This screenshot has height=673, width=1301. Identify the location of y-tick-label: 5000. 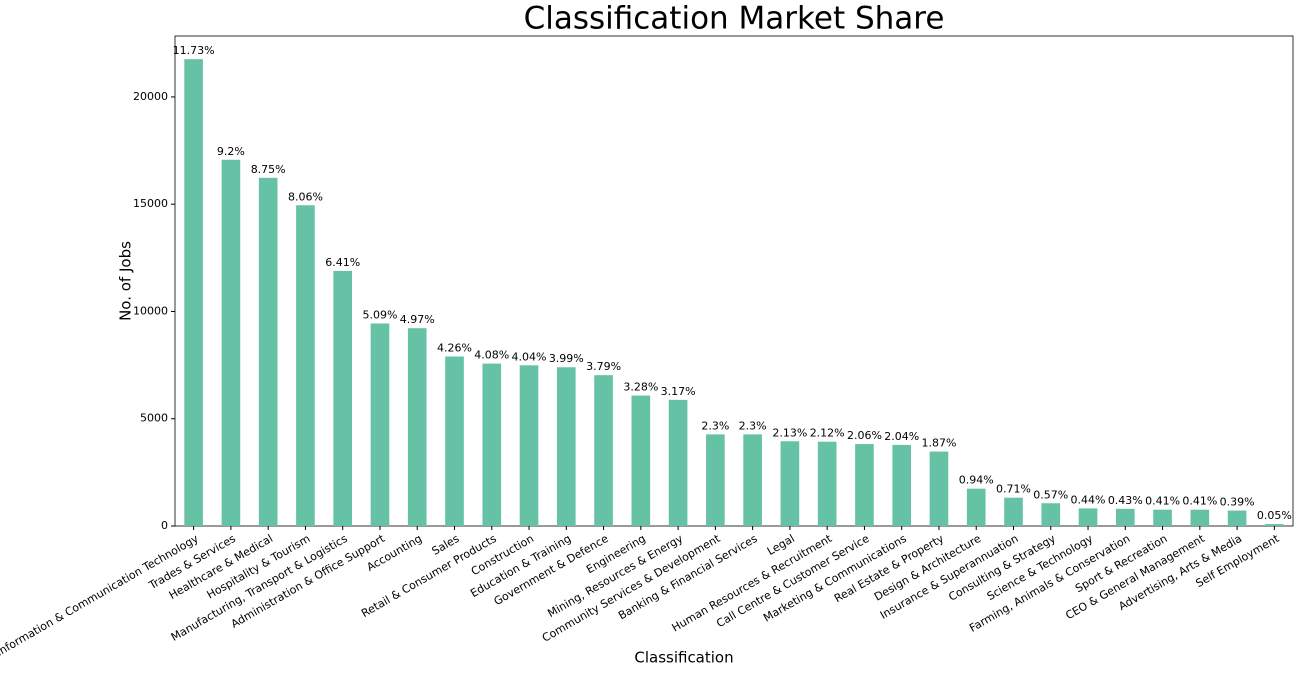
(154, 418).